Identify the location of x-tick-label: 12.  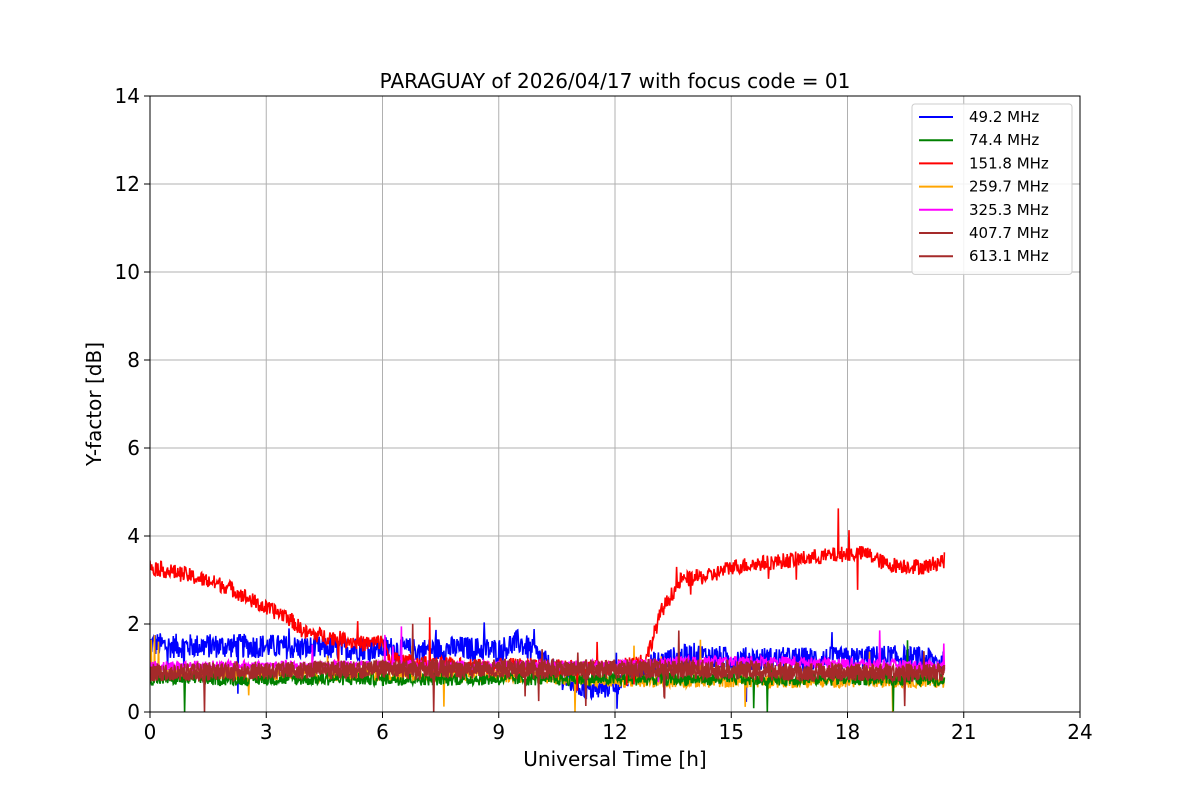
(614, 732).